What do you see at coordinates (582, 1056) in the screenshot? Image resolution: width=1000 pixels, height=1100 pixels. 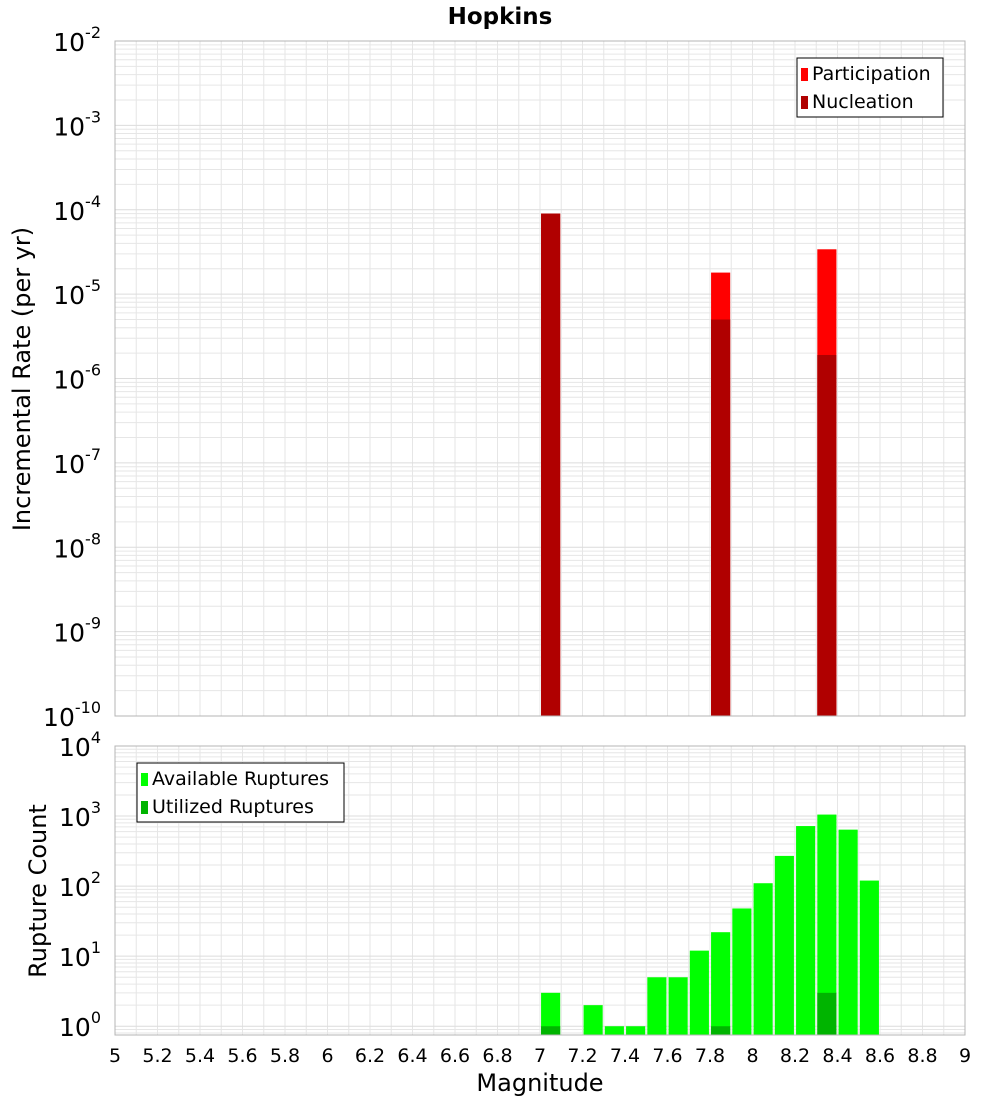 I see `x-tick-label: 7.2` at bounding box center [582, 1056].